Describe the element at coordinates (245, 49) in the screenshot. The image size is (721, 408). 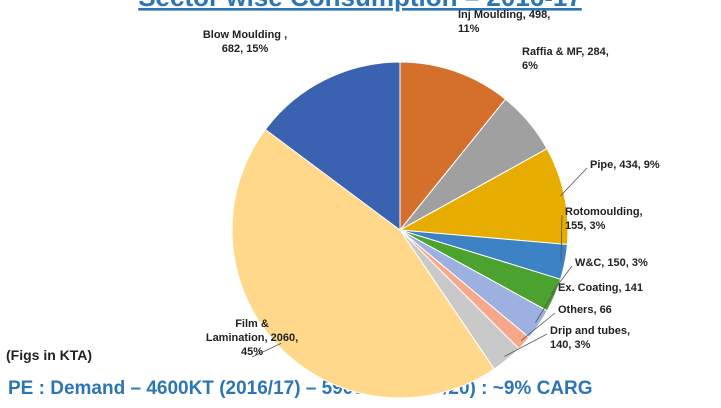
I see `data-label: 682, 15%` at that location.